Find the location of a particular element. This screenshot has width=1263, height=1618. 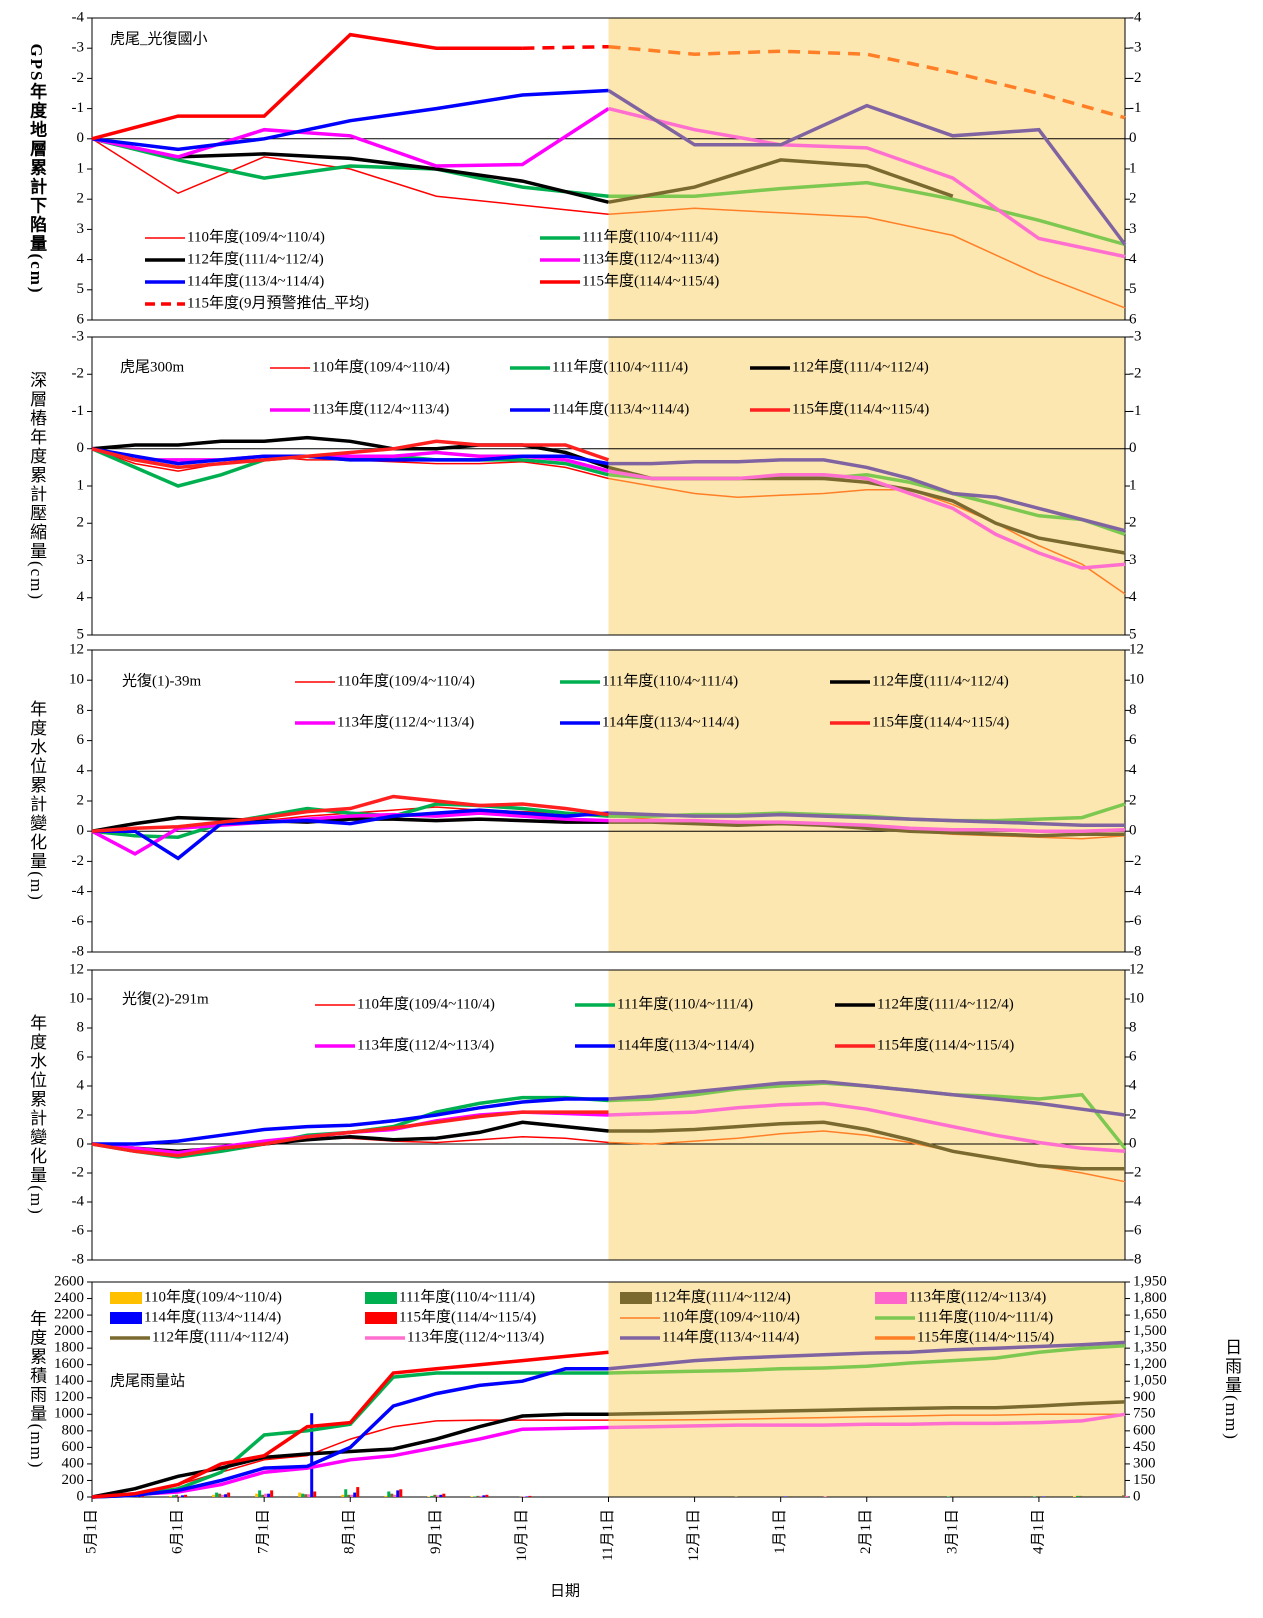

y-tick-label-right: 12 is located at coordinates (1136, 969).